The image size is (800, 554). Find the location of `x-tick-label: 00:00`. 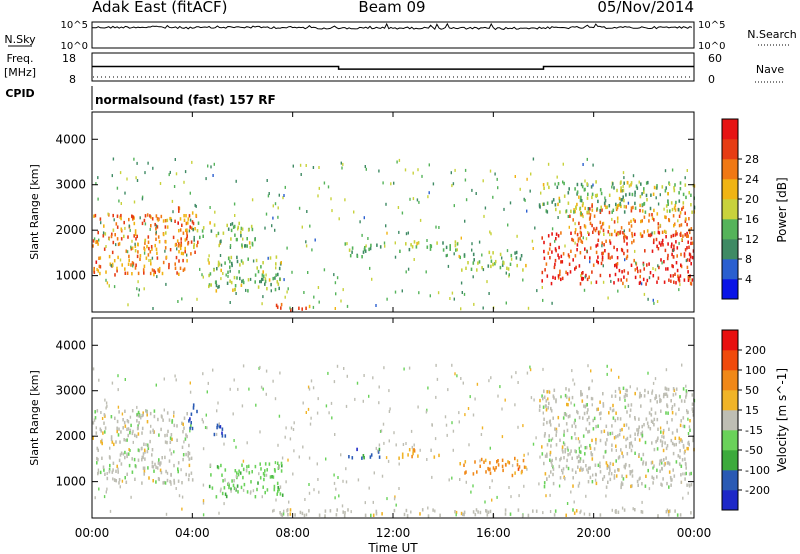

x-tick-label: 00:00 is located at coordinates (694, 533).